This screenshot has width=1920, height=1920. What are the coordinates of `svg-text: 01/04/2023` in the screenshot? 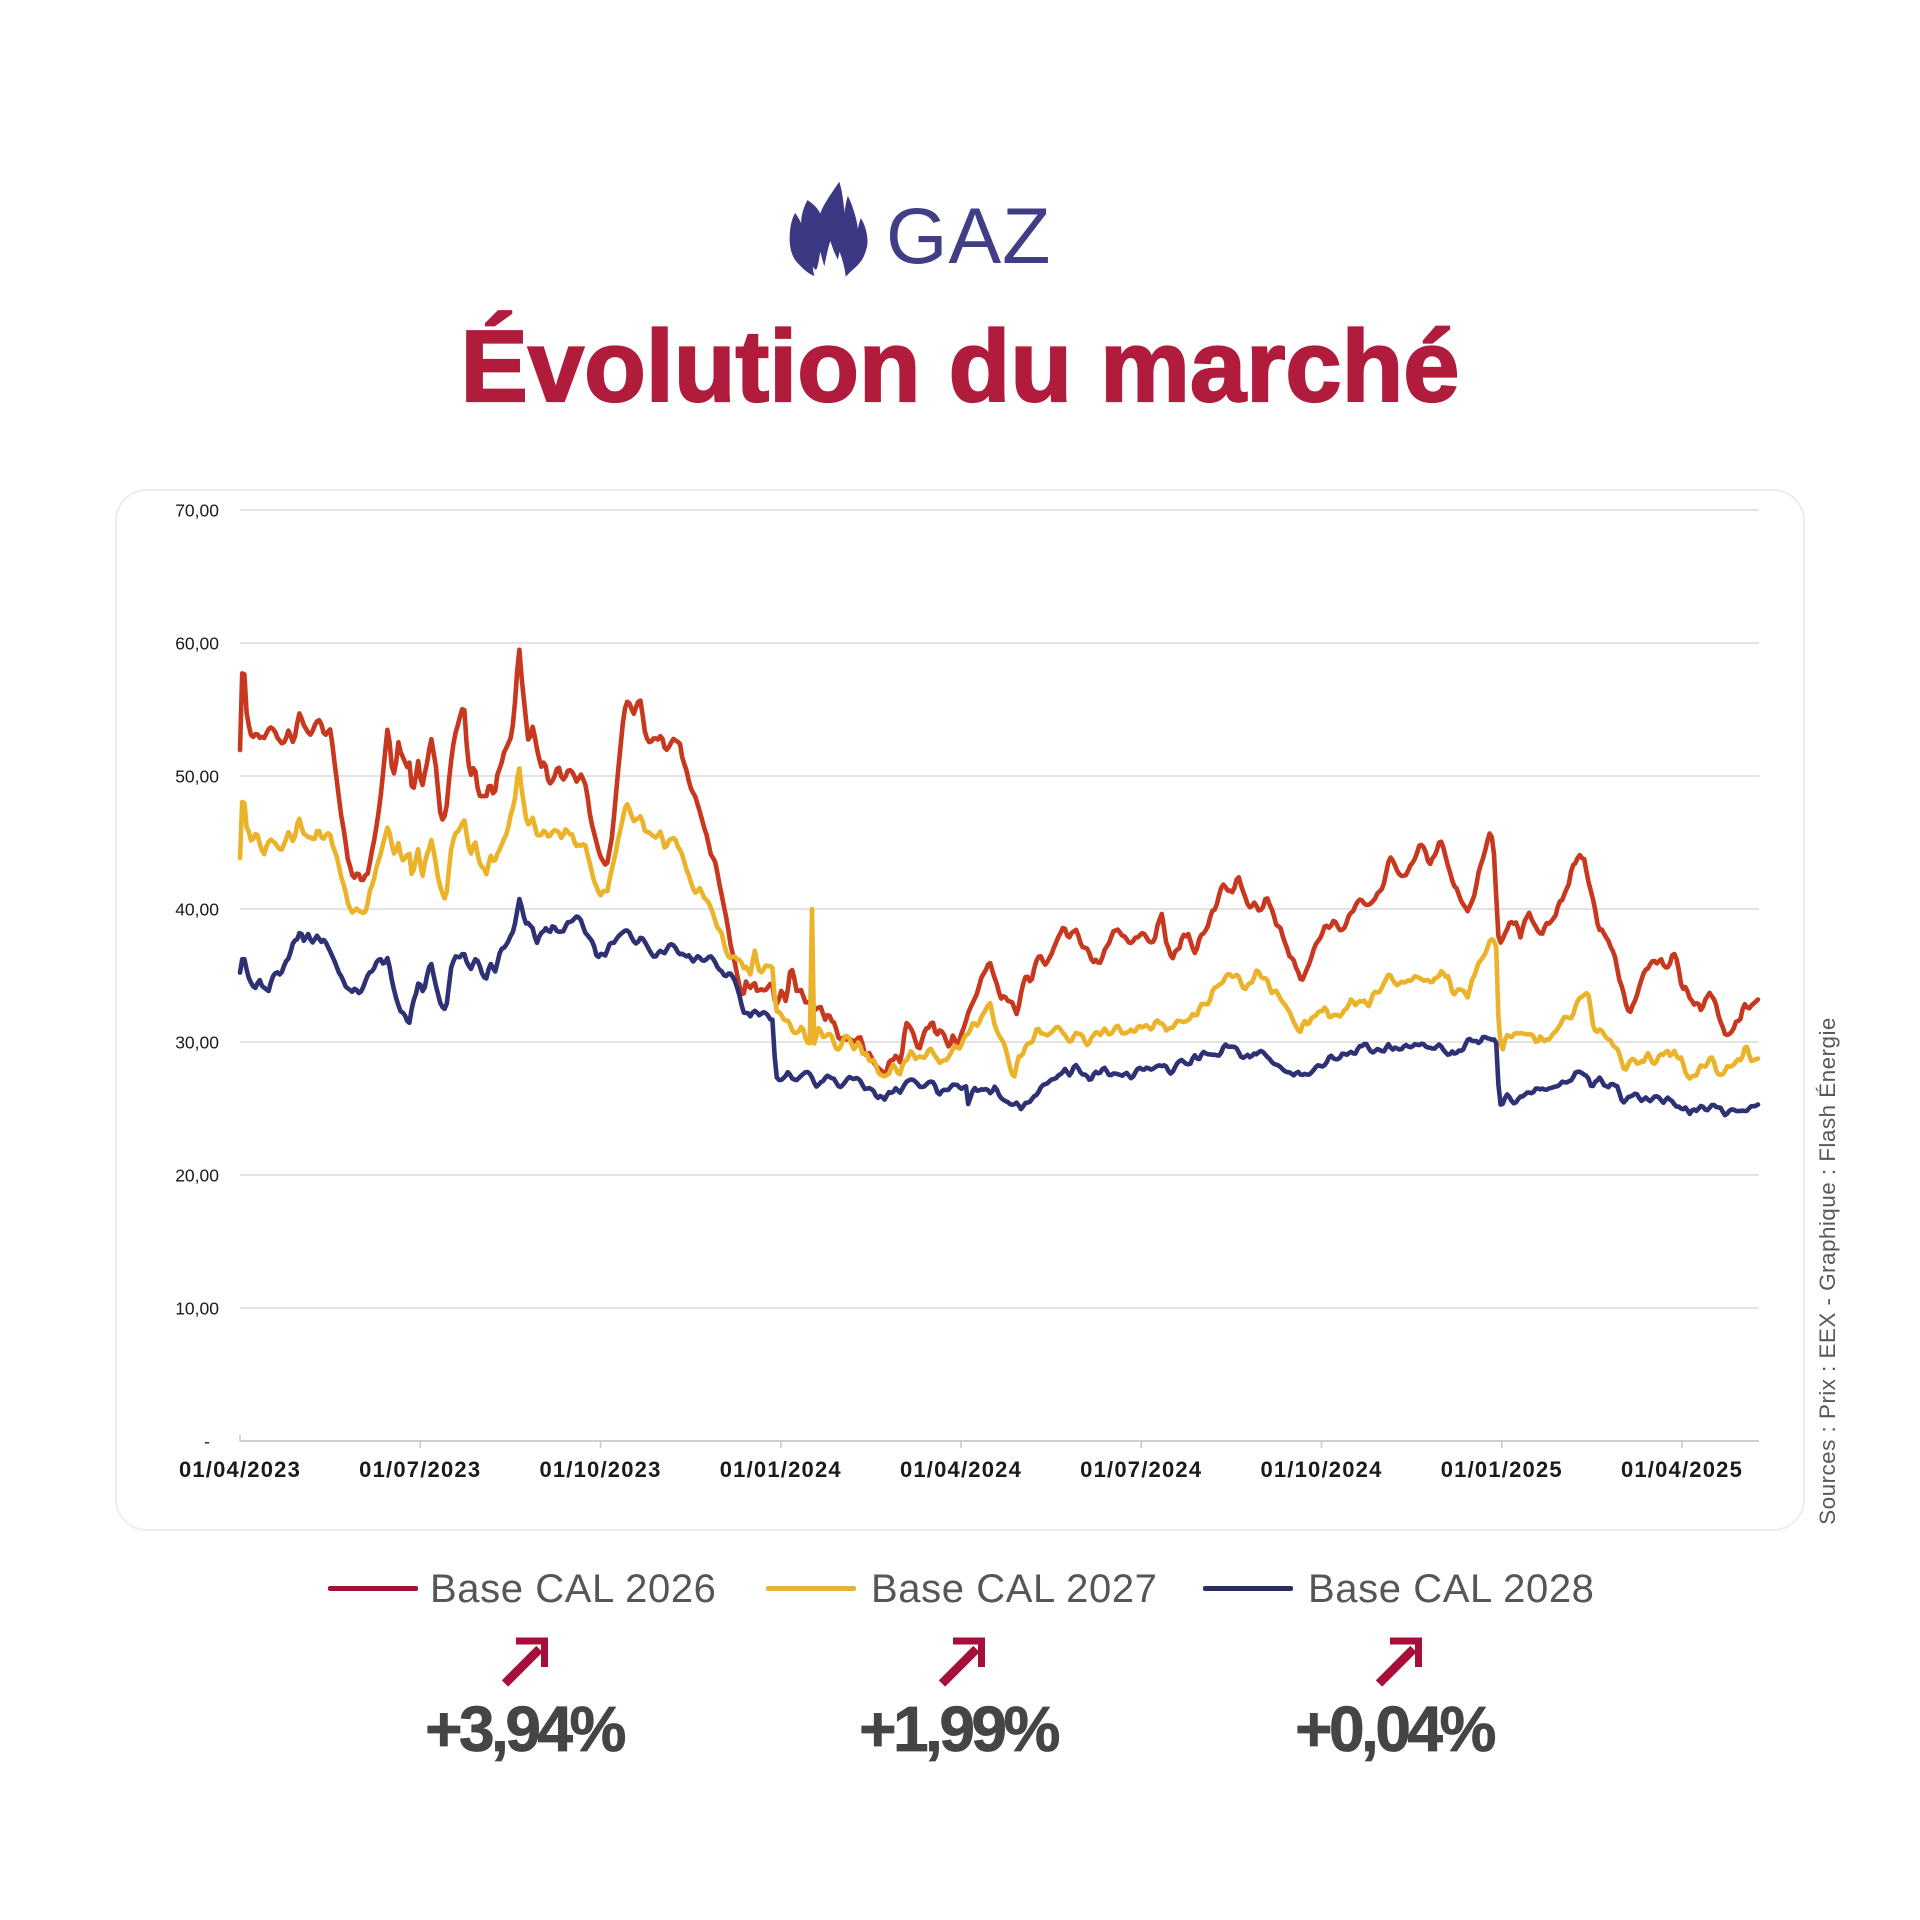 It's located at (240, 1469).